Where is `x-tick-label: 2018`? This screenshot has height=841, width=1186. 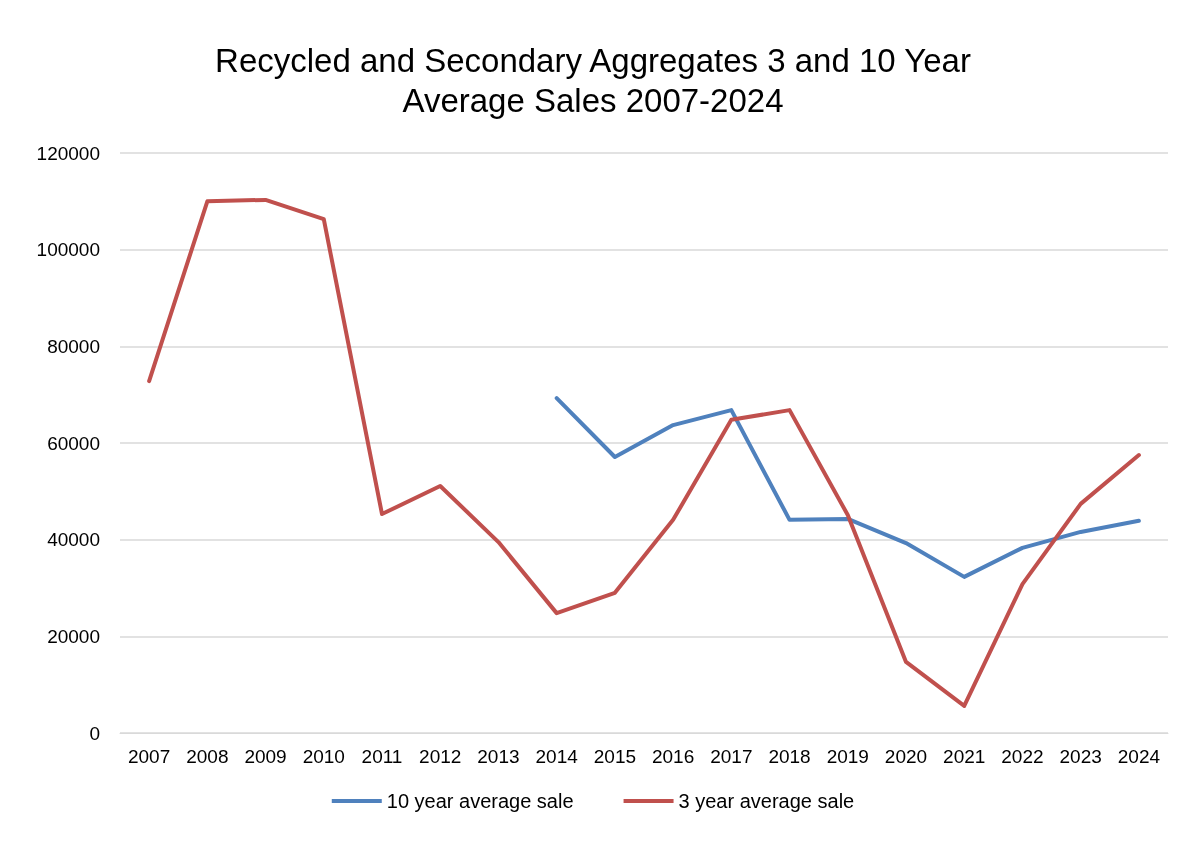
x-tick-label: 2018 is located at coordinates (789, 756).